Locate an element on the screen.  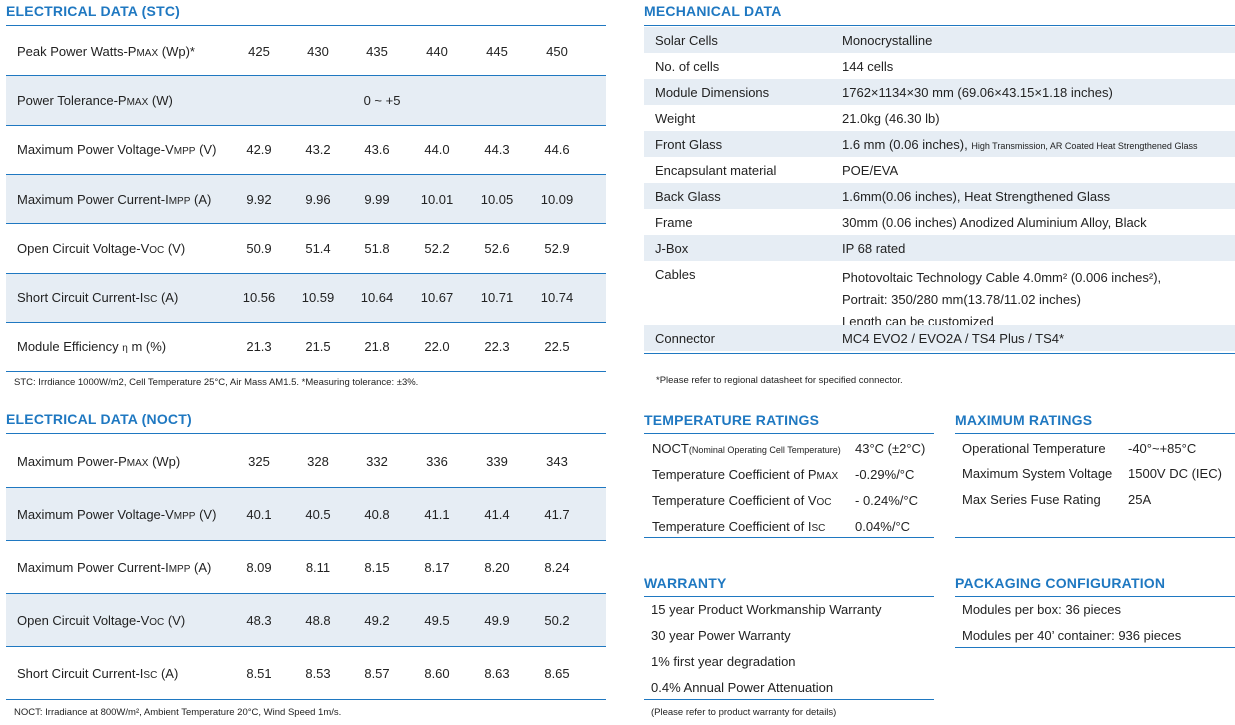
stc-row-value: 10.74 is located at coordinates (557, 298).